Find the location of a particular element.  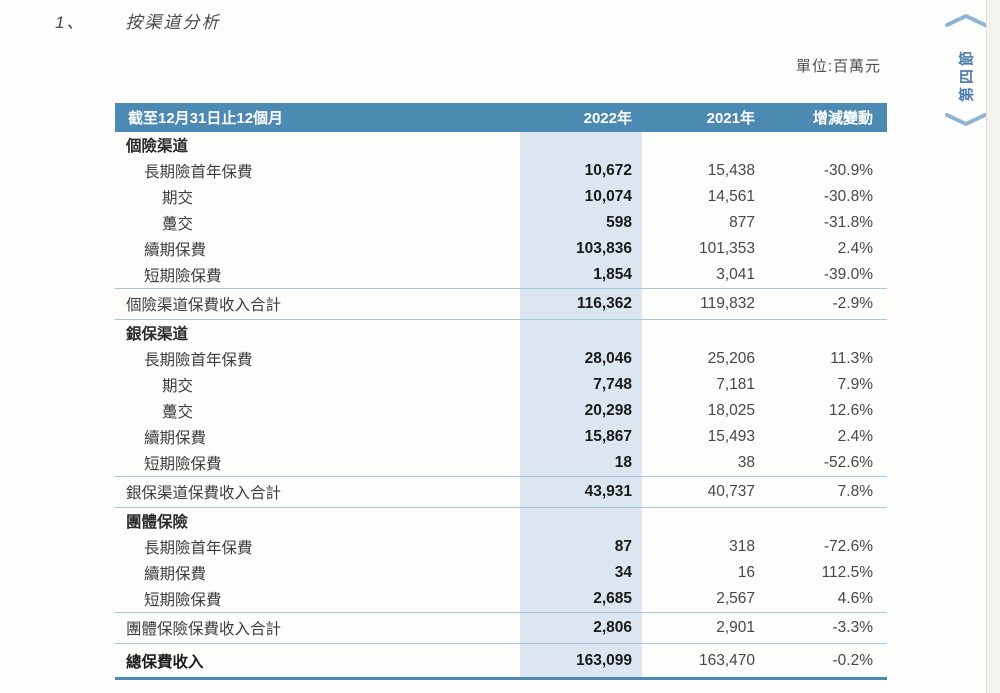

value-2021: 119,832 is located at coordinates (727, 303).